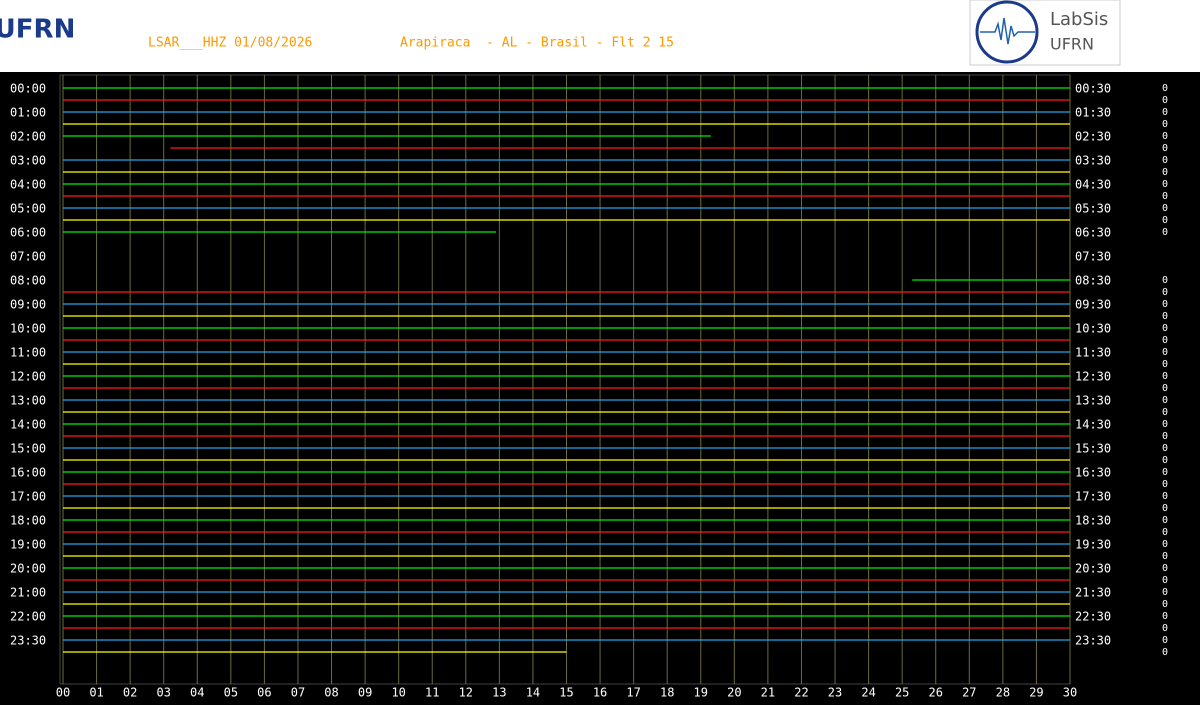  Describe the element at coordinates (35, 35) in the screenshot. I see `logo-left-box` at that location.